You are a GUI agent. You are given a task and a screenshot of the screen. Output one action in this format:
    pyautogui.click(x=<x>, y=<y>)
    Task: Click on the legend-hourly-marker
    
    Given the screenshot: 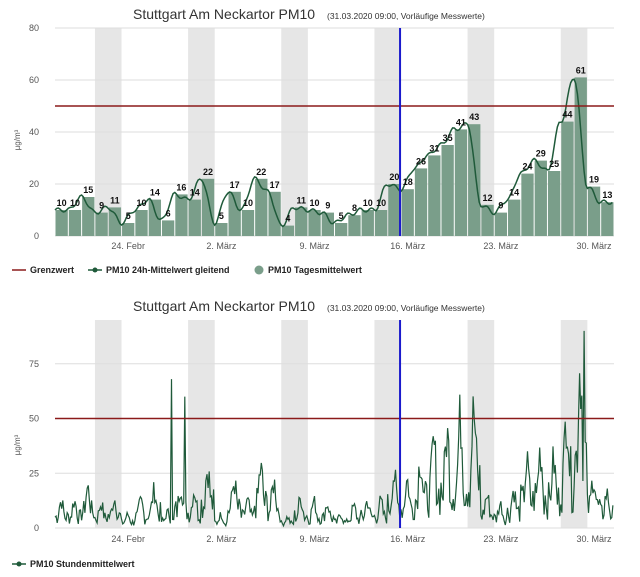 What is the action you would take?
    pyautogui.click(x=19, y=564)
    